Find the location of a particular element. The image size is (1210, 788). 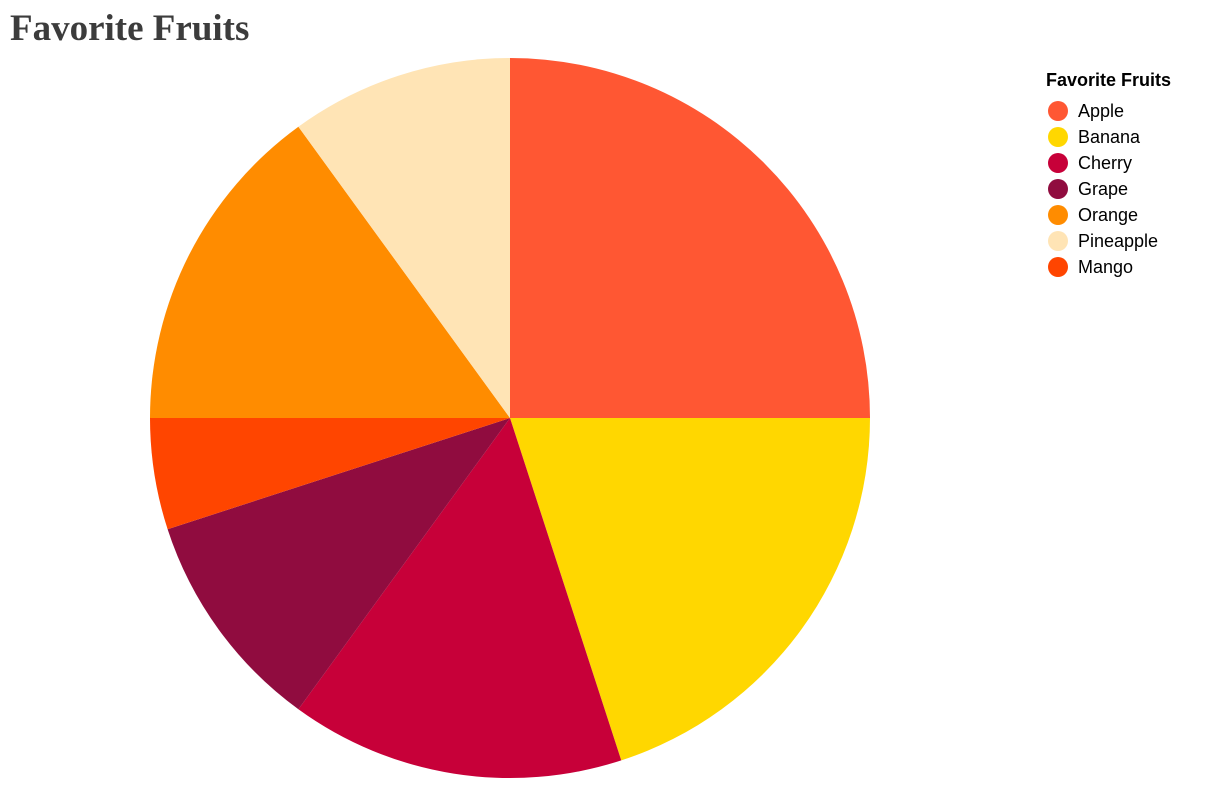

legend-item-cherry: Cherry is located at coordinates (1108, 163).